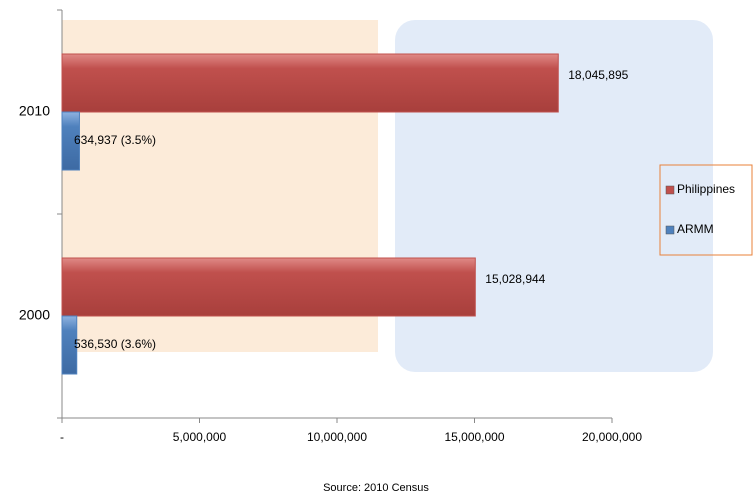 The height and width of the screenshot is (497, 753). I want to click on x-tick-label: 15,000,000, so click(474, 437).